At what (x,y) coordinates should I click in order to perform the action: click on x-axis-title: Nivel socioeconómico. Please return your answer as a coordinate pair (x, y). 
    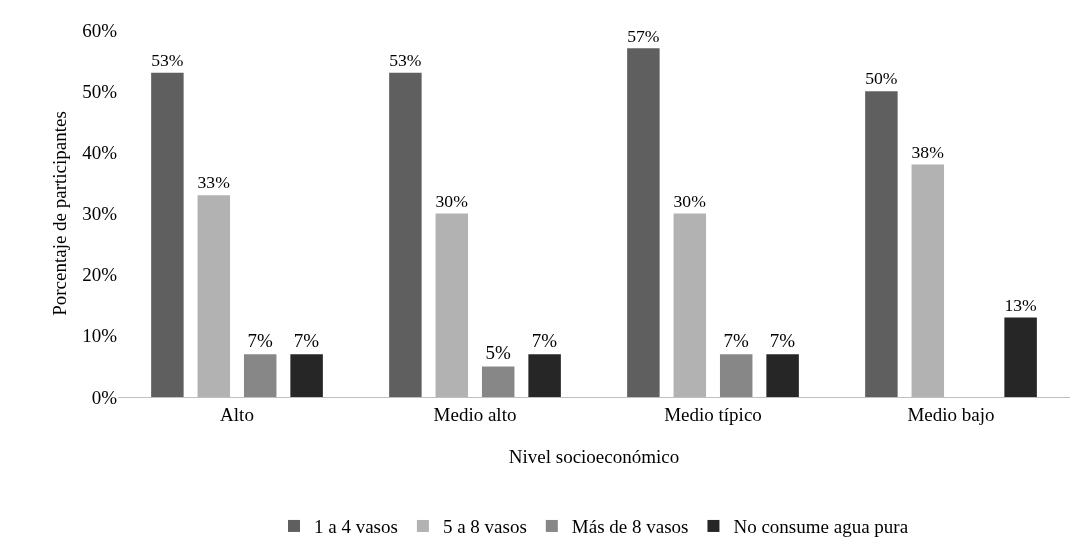
    Looking at the image, I should click on (594, 456).